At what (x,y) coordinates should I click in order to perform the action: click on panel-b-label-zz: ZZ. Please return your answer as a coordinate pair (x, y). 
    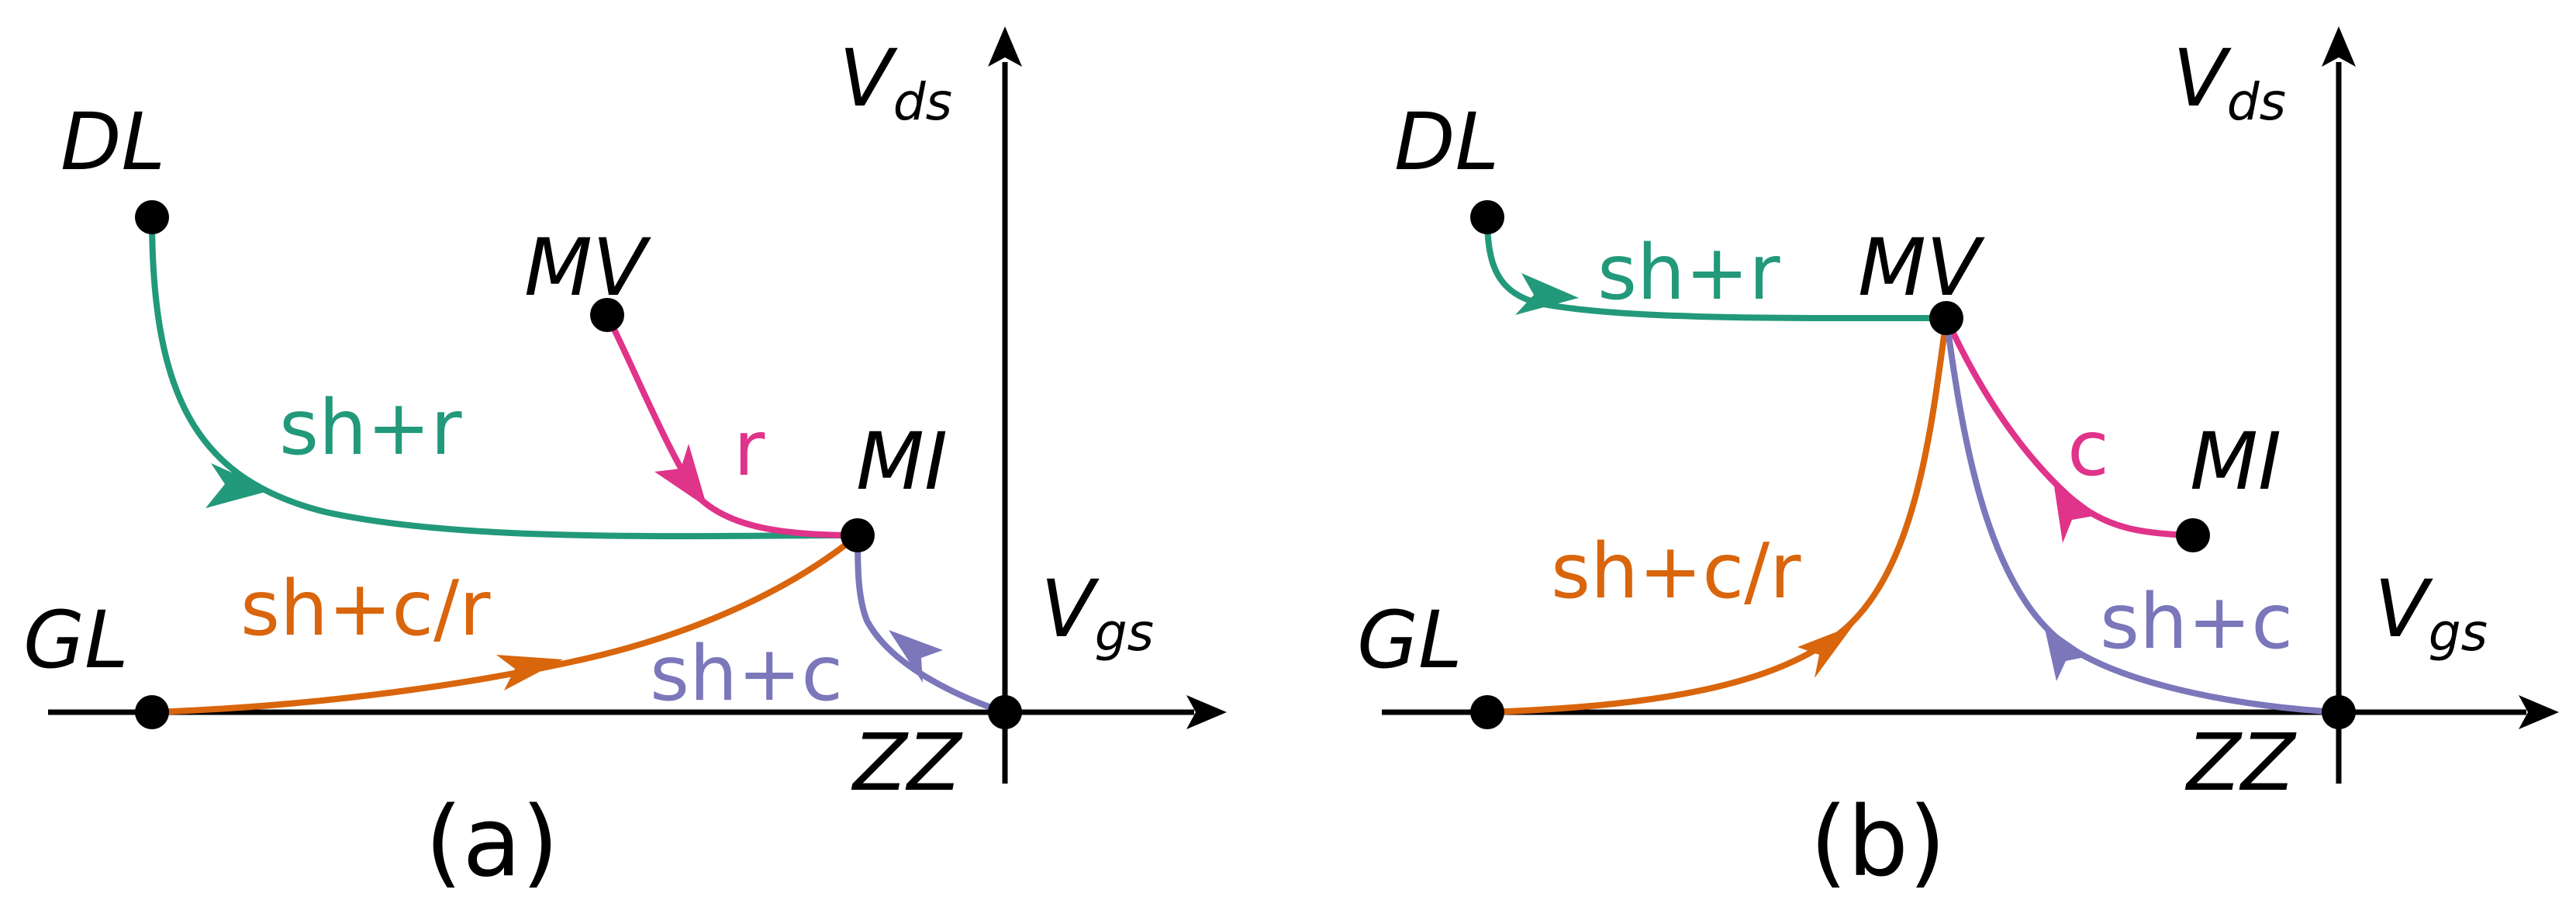
    Looking at the image, I should click on (2240, 763).